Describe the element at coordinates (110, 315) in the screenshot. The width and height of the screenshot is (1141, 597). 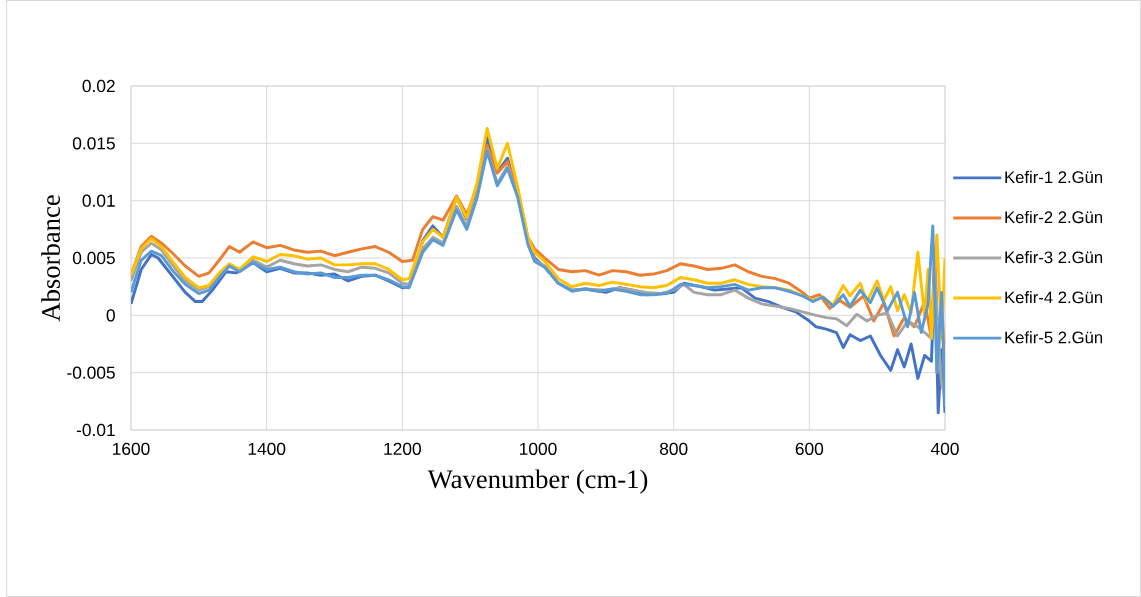
I see `y-tick-label: 0` at that location.